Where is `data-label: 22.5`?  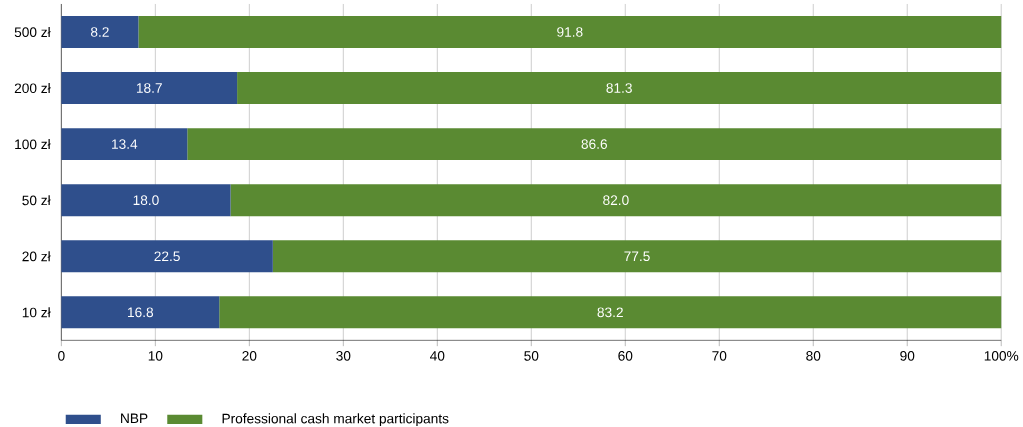 data-label: 22.5 is located at coordinates (167, 256).